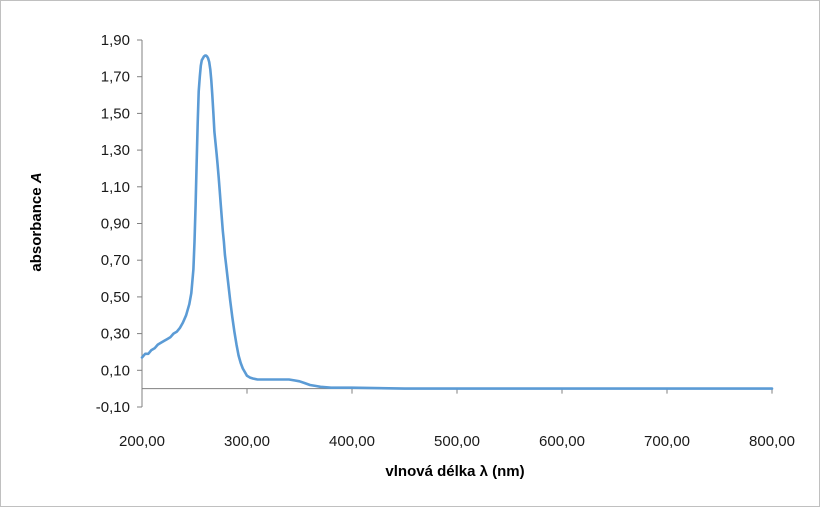 The height and width of the screenshot is (507, 820). I want to click on x-axis-title: vlnová délka λ (nm), so click(454, 471).